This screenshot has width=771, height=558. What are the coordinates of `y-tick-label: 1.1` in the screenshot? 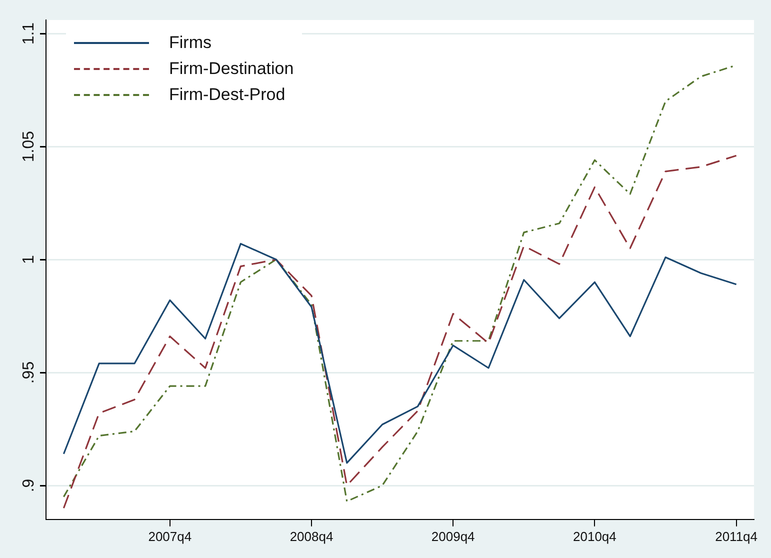 It's located at (29, 33).